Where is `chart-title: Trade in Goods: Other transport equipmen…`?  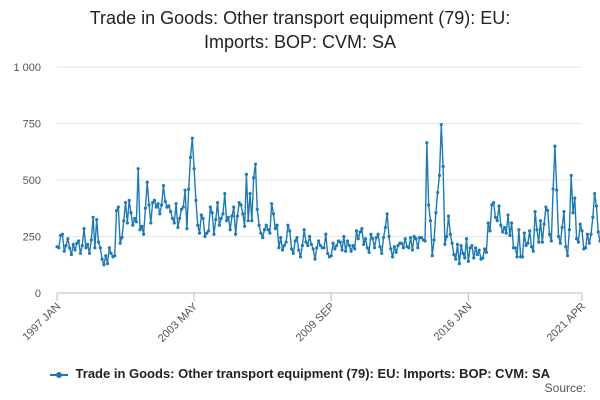 chart-title: Trade in Goods: Other transport equipmen… is located at coordinates (300, 30).